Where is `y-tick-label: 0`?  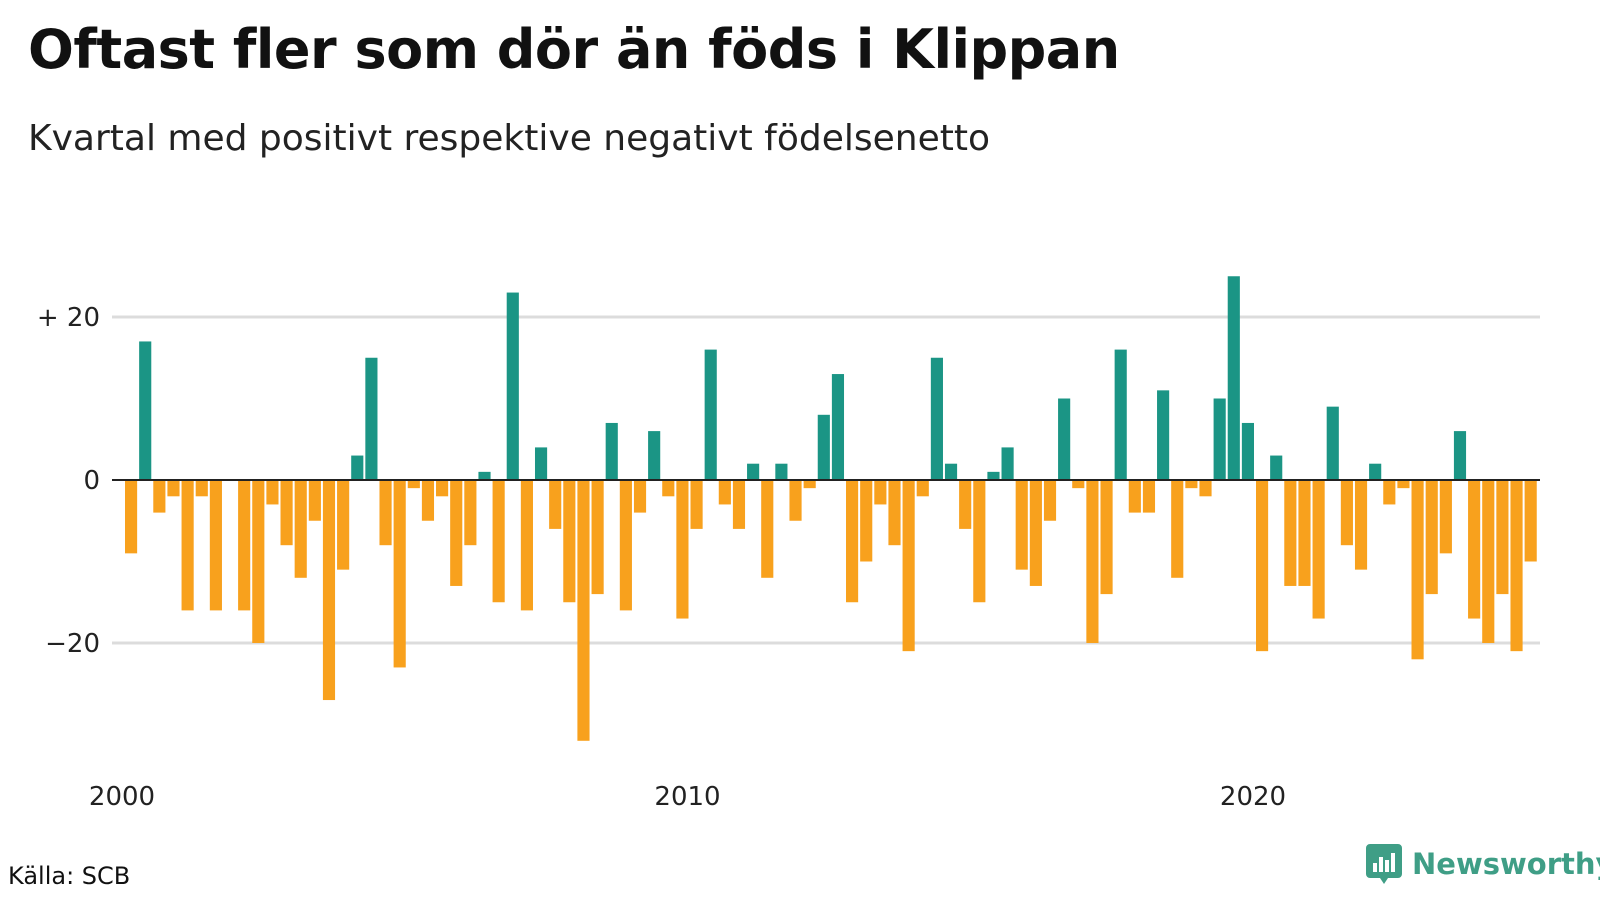 y-tick-label: 0 is located at coordinates (91, 481).